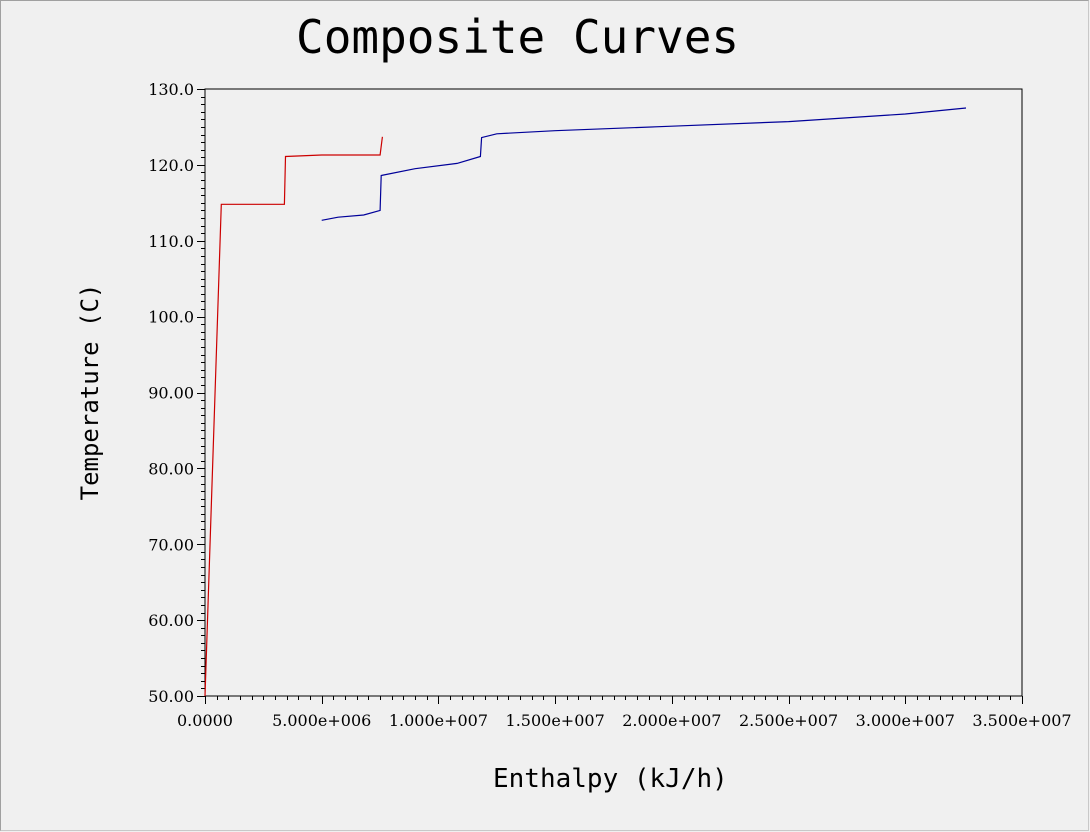  I want to click on y-tick-label: 70.00, so click(171, 544).